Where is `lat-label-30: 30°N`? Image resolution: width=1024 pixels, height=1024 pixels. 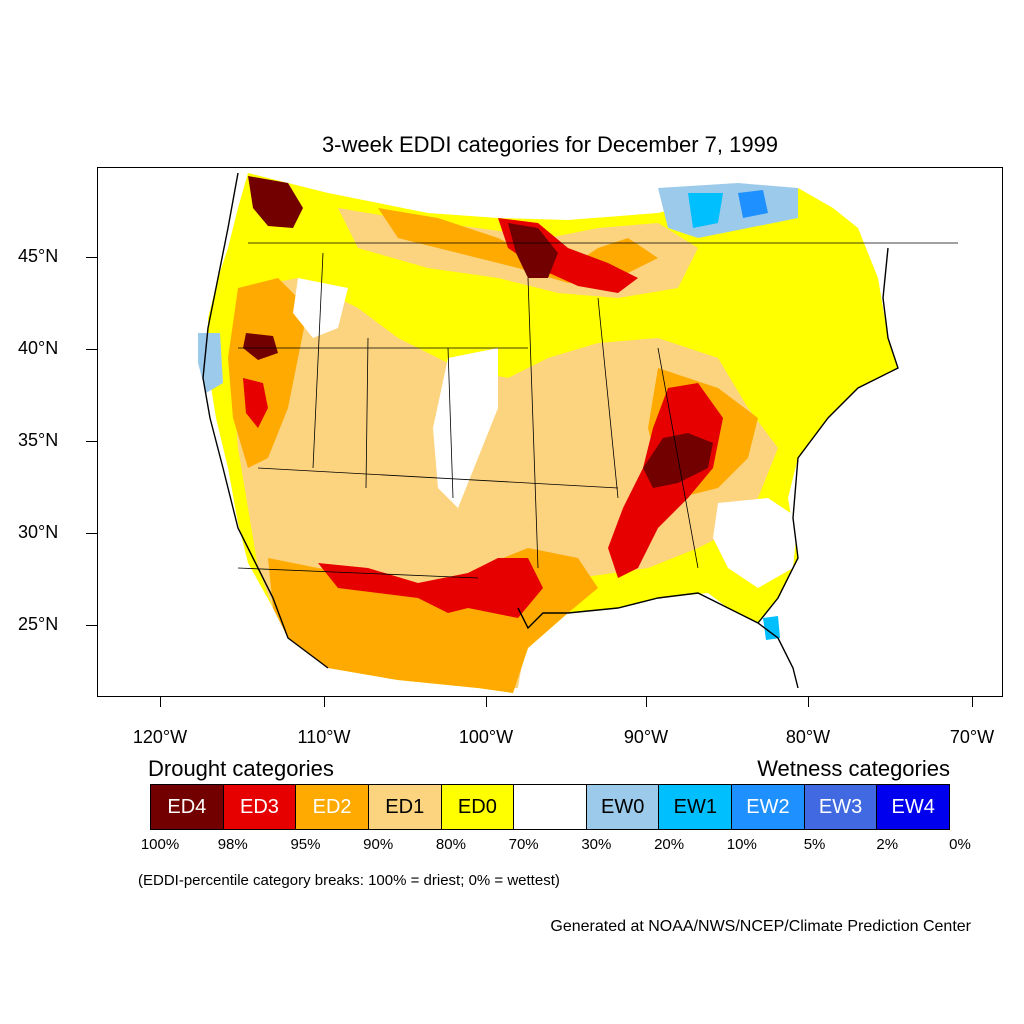
lat-label-30: 30°N is located at coordinates (38, 532).